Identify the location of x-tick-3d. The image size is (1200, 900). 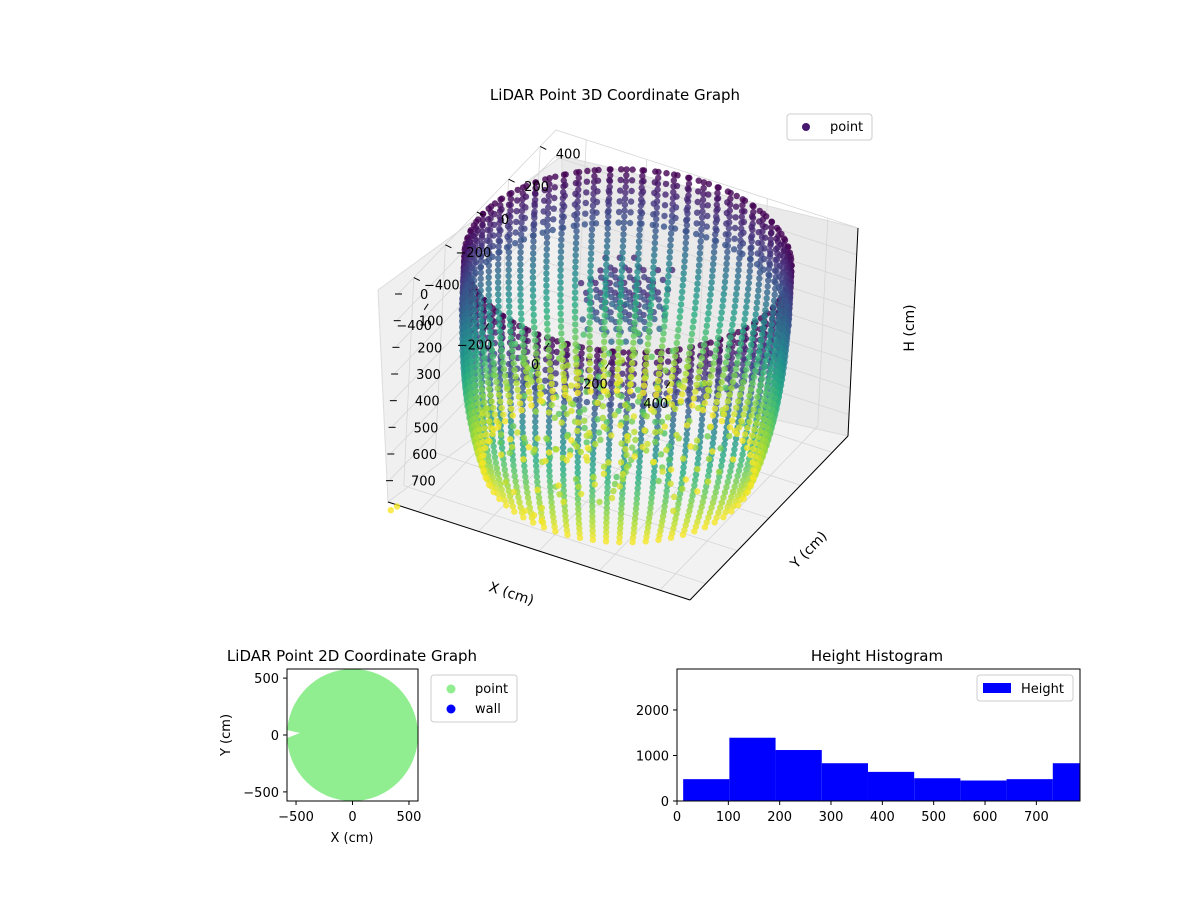
(607, 365).